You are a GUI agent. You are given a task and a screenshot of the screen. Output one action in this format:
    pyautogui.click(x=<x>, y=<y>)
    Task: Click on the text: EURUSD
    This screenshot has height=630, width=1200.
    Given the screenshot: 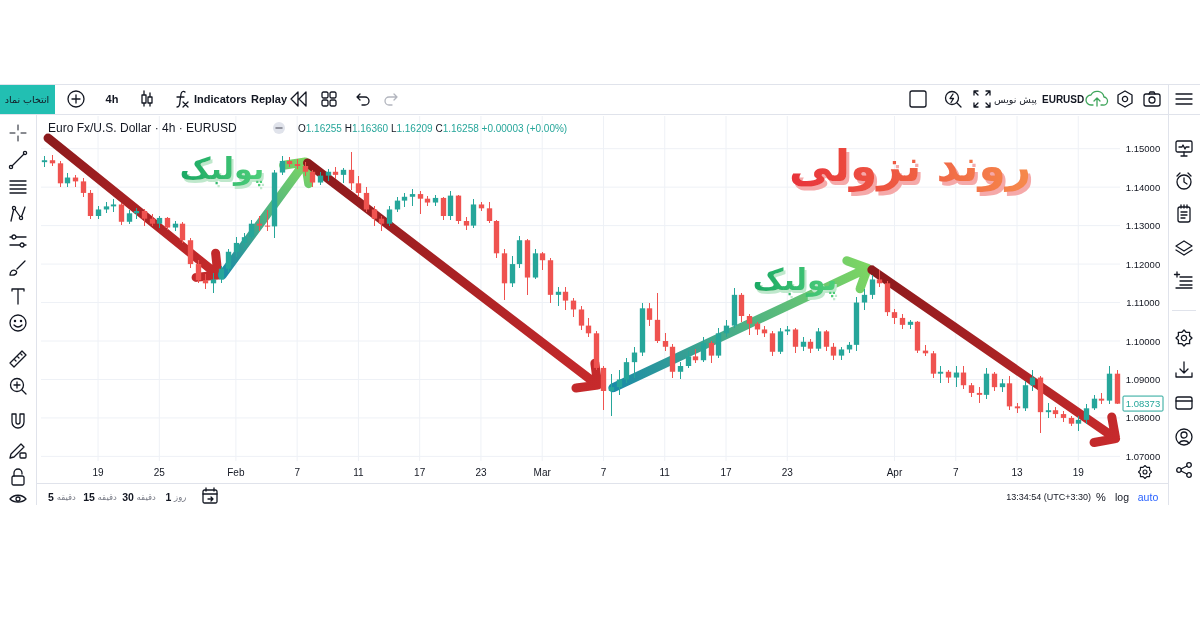 What is the action you would take?
    pyautogui.click(x=1063, y=99)
    